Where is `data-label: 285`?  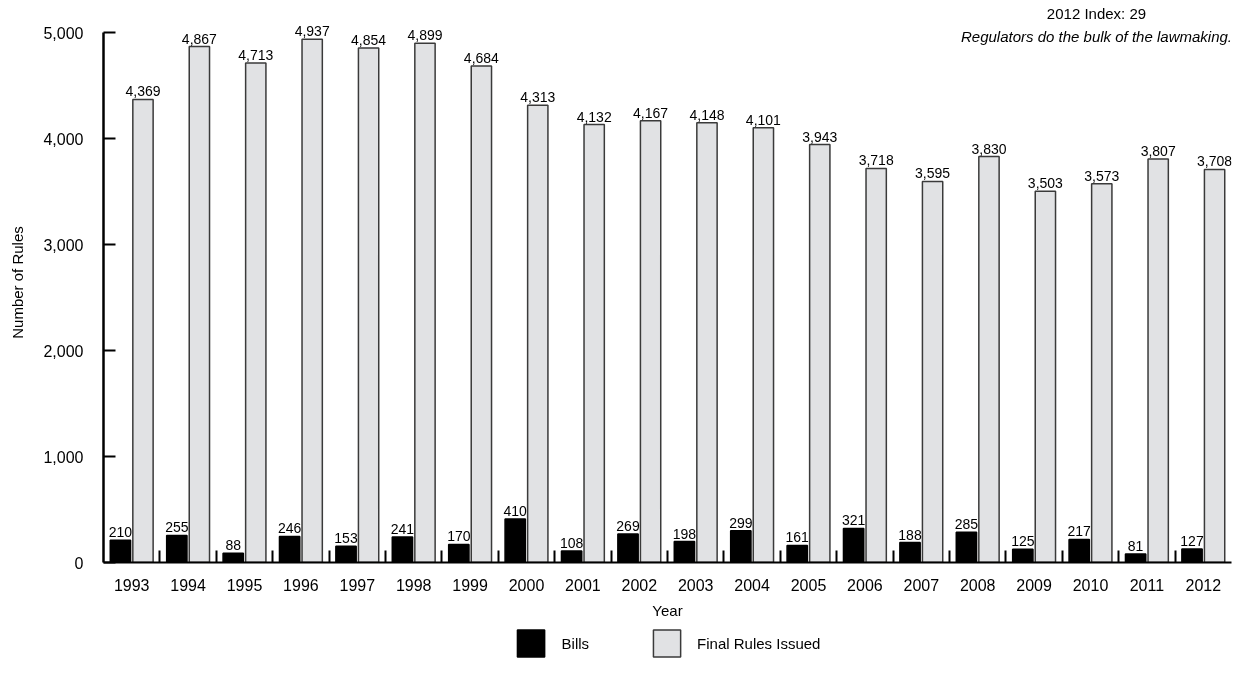 data-label: 285 is located at coordinates (966, 524).